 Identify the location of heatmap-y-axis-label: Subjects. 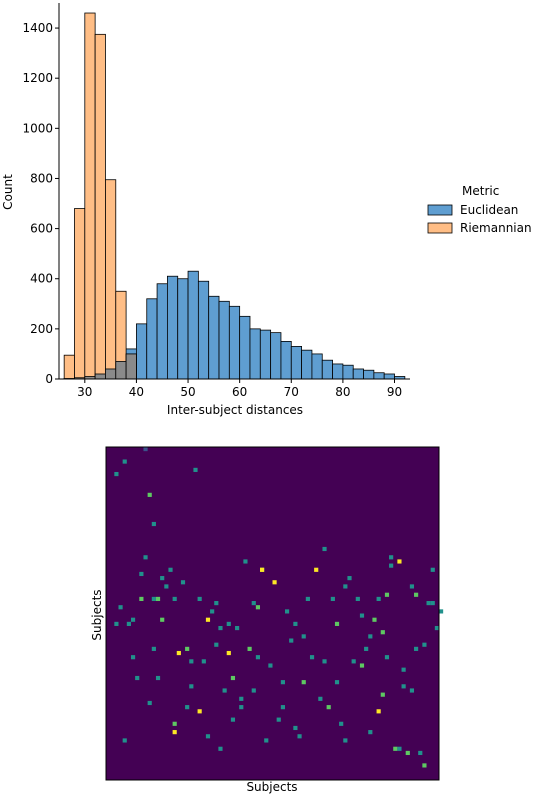
(97, 614).